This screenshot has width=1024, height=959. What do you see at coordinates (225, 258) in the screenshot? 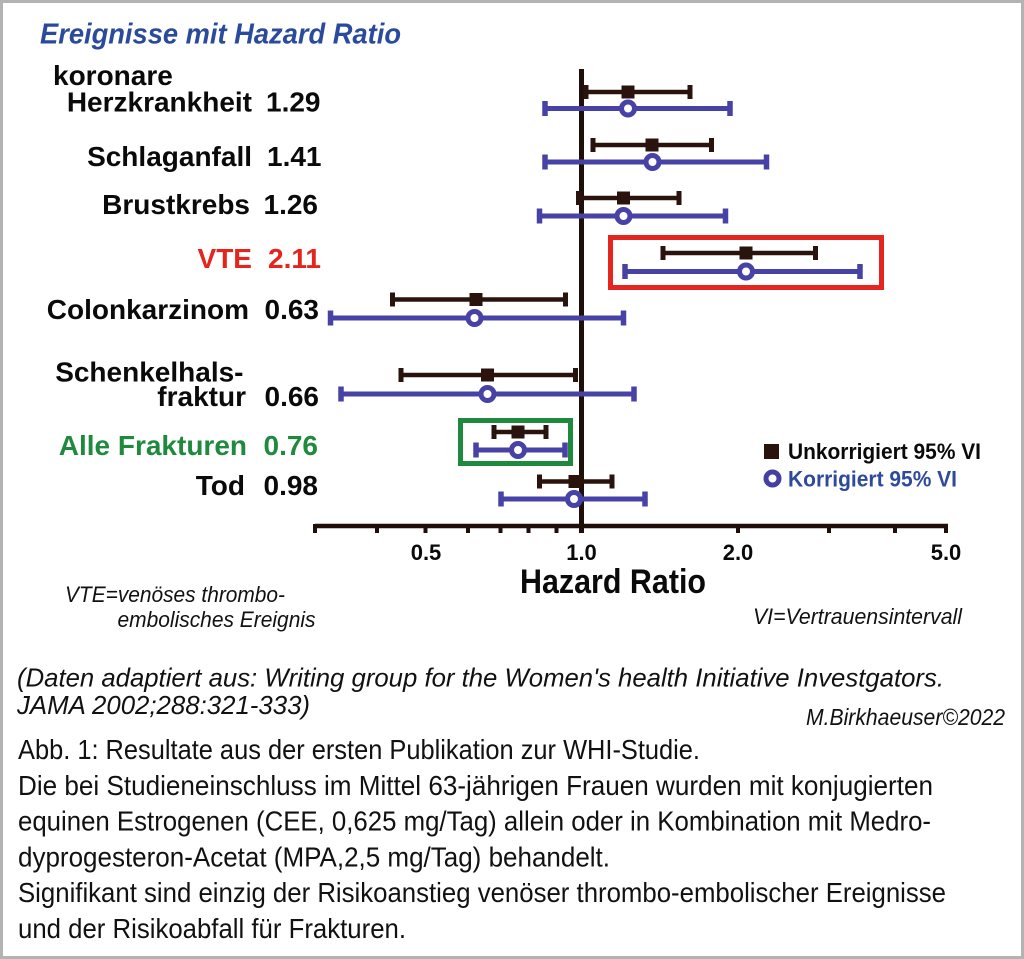
I see `svg-text: VTE` at bounding box center [225, 258].